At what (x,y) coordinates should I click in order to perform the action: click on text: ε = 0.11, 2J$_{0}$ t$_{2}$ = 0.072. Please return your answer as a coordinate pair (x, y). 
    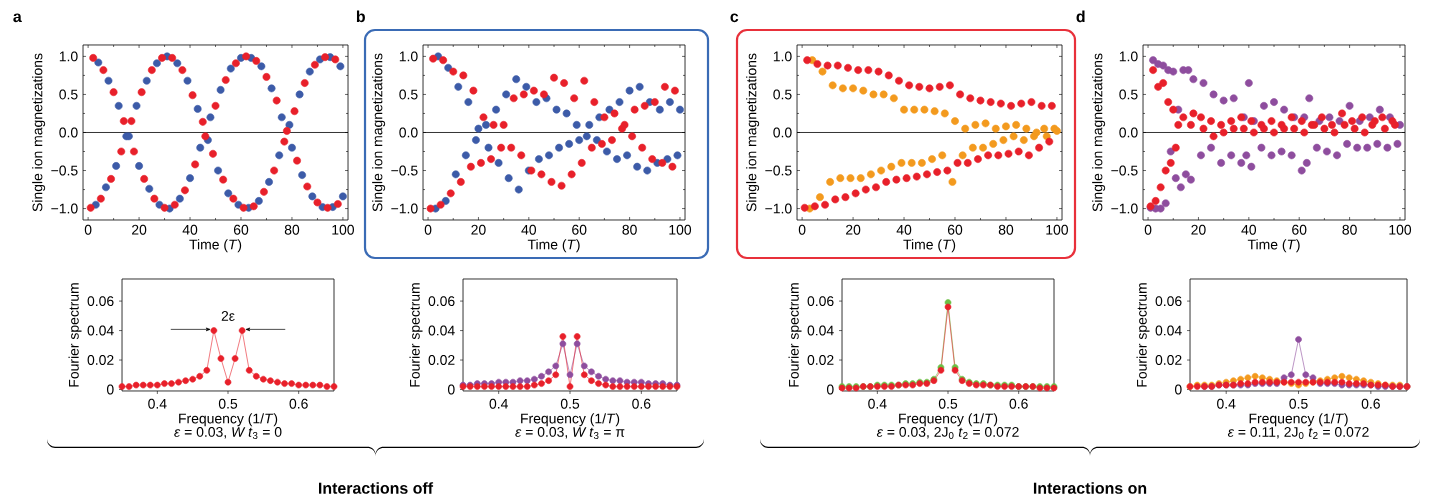
    Looking at the image, I should click on (1298, 432).